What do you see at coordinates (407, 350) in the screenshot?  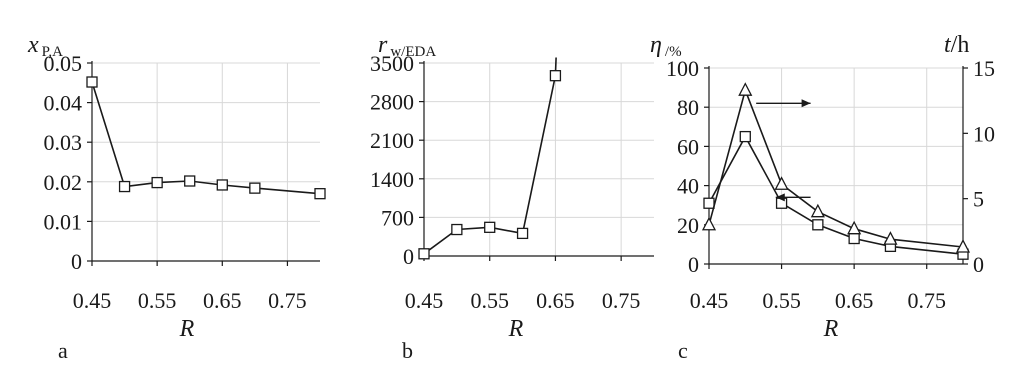 I see `panel-label: b` at bounding box center [407, 350].